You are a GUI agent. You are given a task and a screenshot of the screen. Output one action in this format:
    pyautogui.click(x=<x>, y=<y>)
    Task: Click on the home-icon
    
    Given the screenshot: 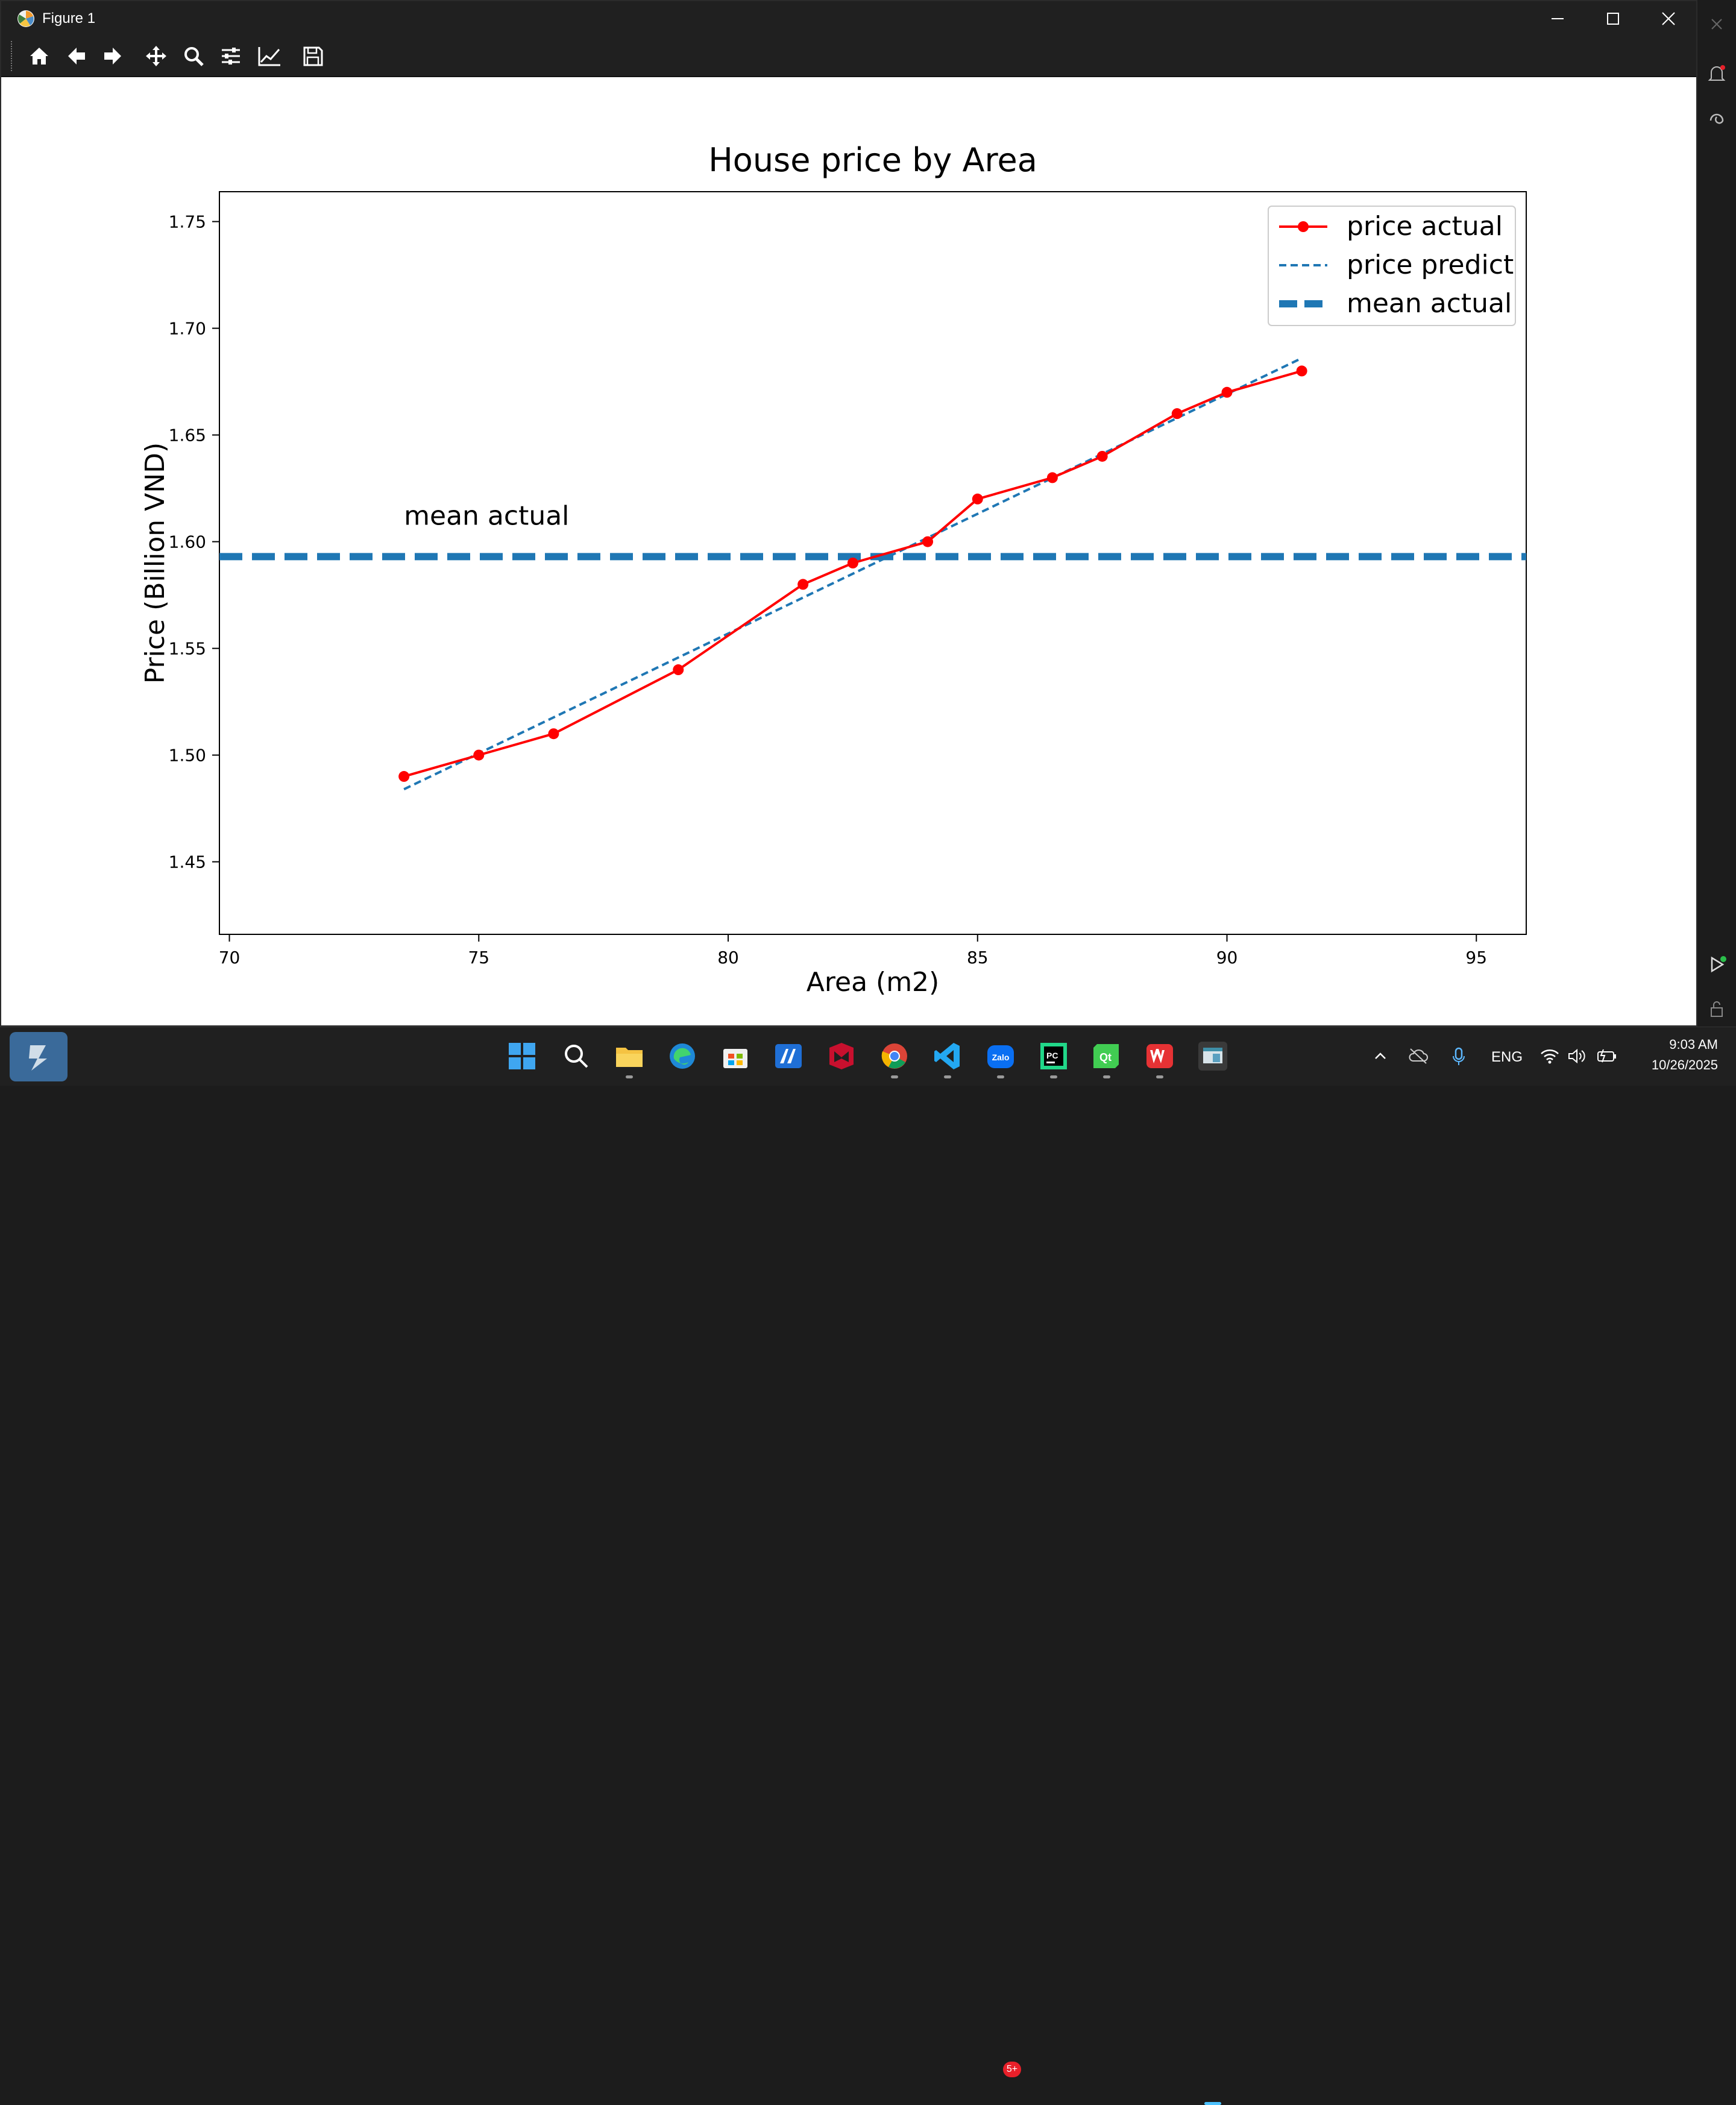 What is the action you would take?
    pyautogui.click(x=39, y=56)
    